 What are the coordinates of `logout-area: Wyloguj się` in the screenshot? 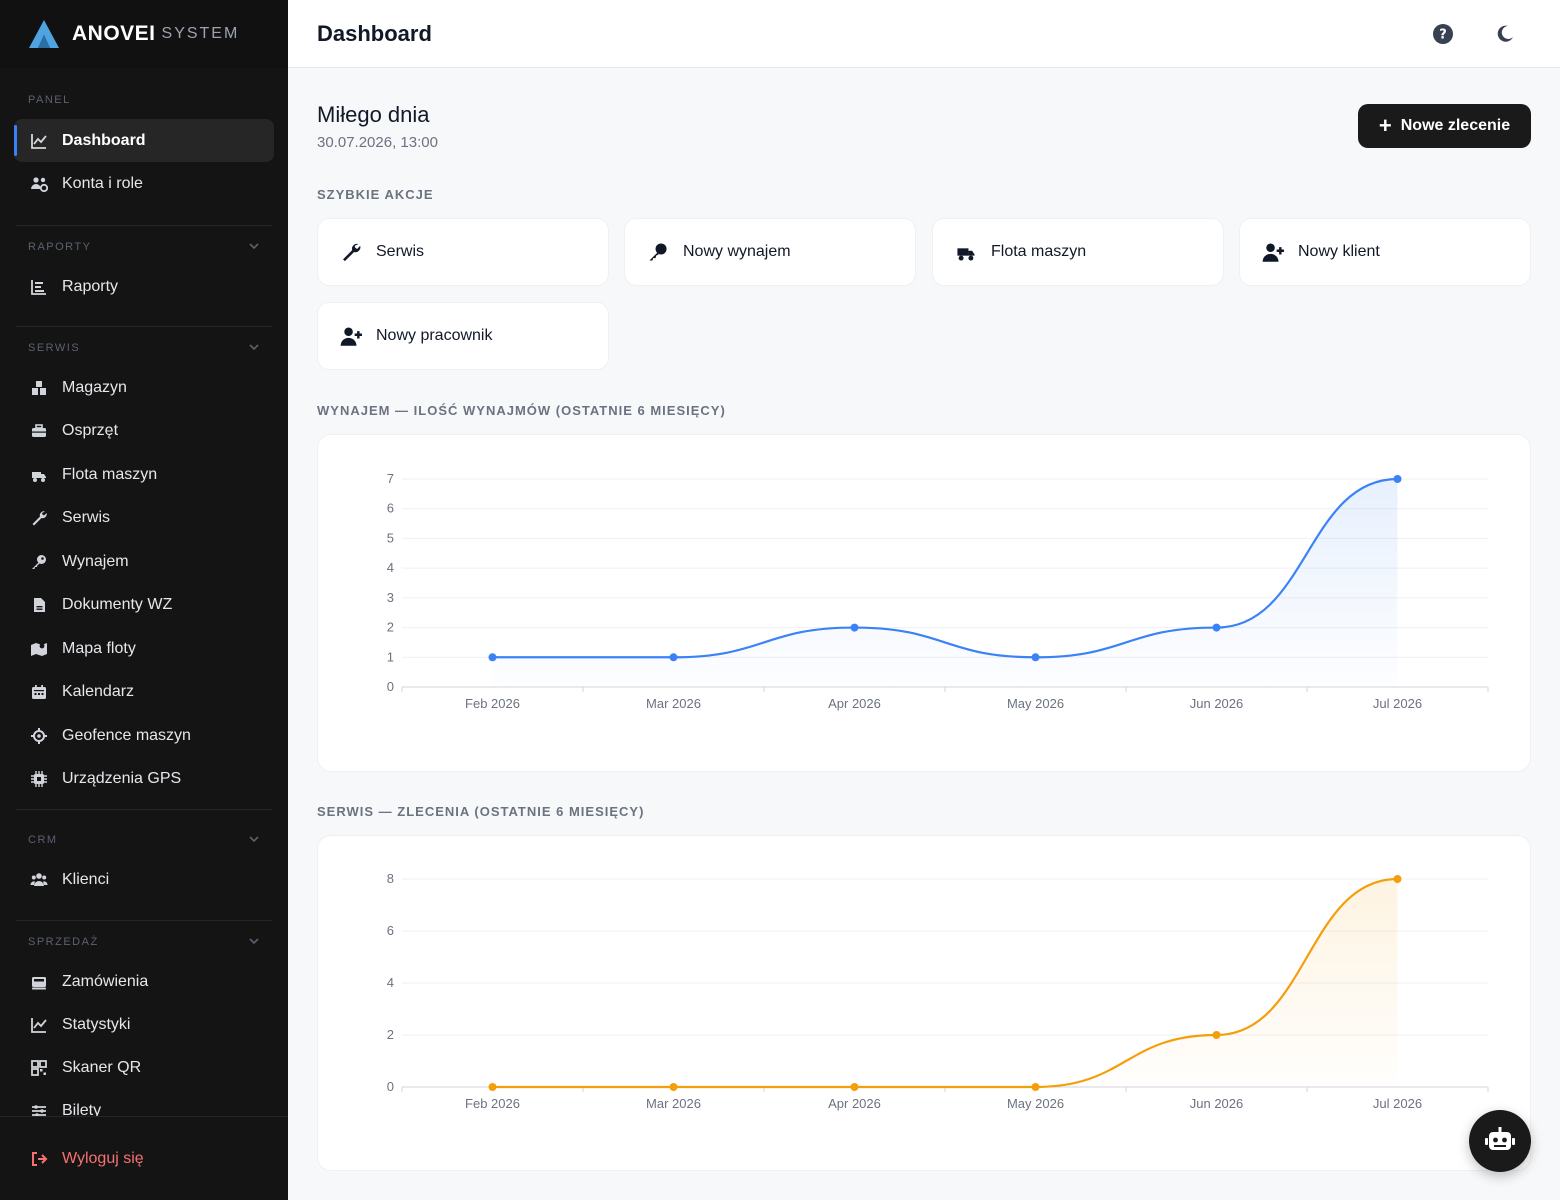 It's located at (144, 1158).